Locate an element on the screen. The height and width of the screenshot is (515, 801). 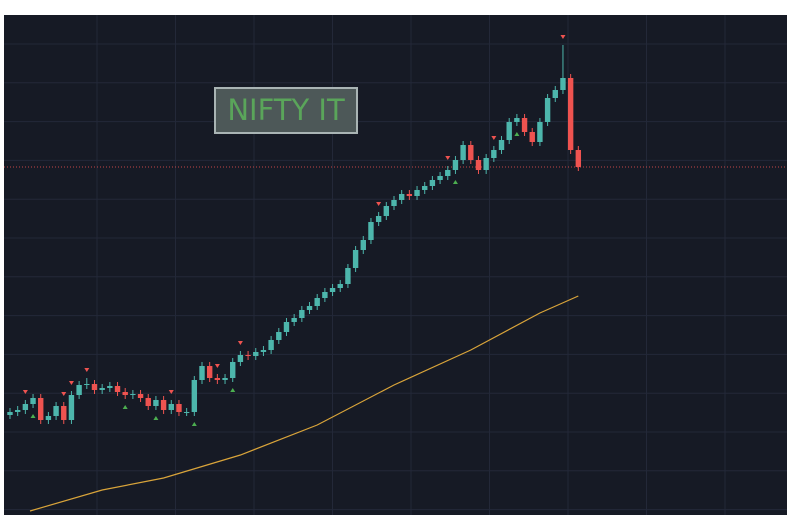
title-box is located at coordinates (286, 110).